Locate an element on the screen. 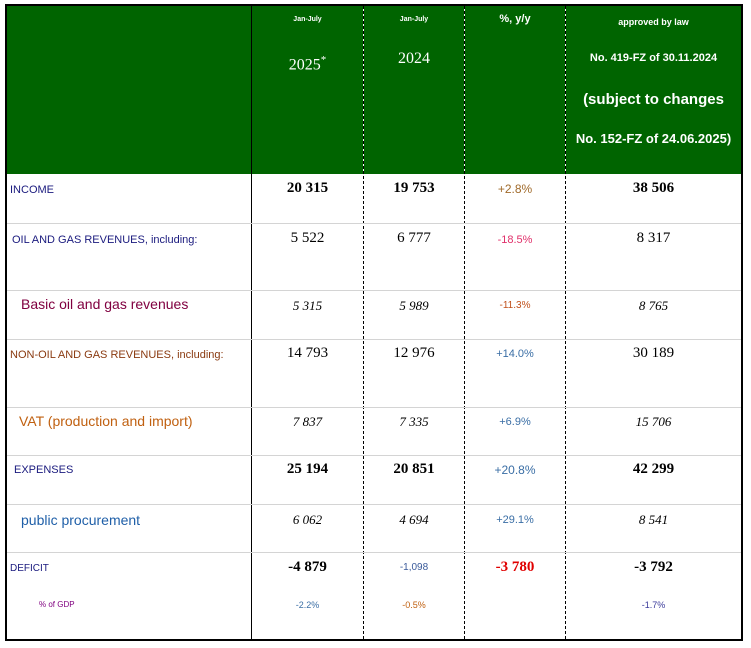 This screenshot has width=751, height=648. basic-oil-gas-law: 8 765 is located at coordinates (653, 305).